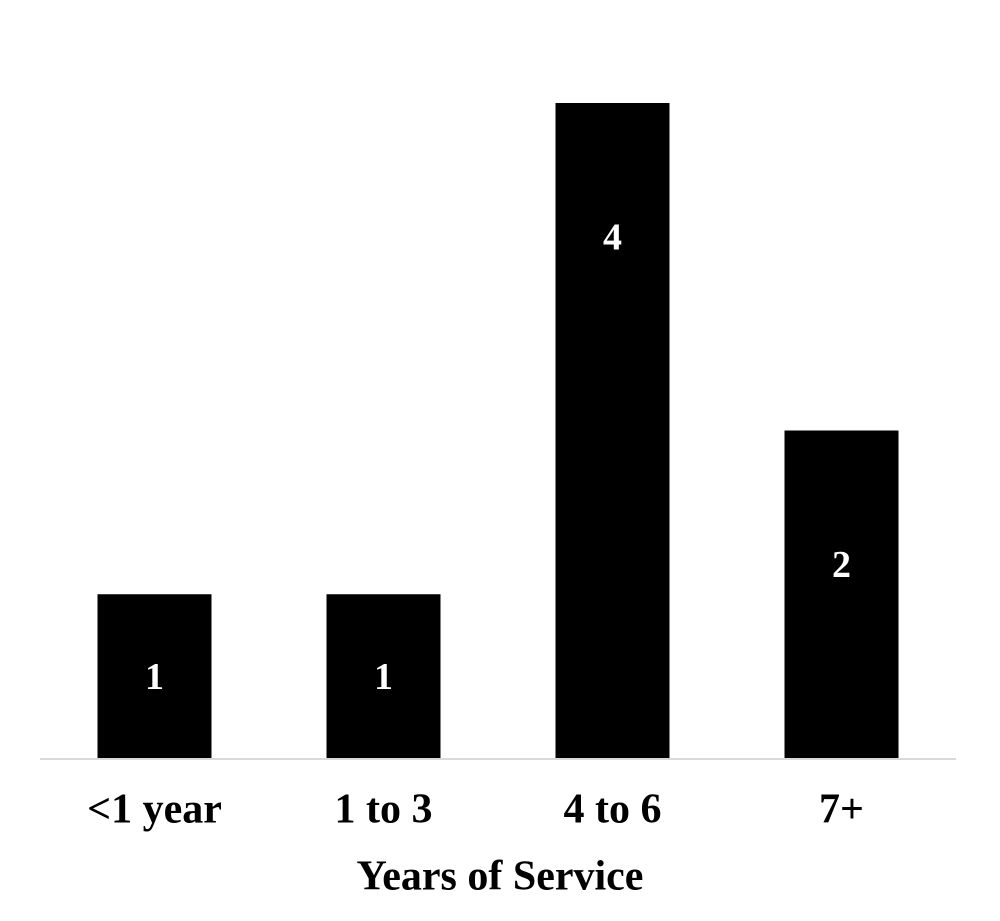  What do you see at coordinates (384, 810) in the screenshot?
I see `x-tick-label-1: 1 to 3` at bounding box center [384, 810].